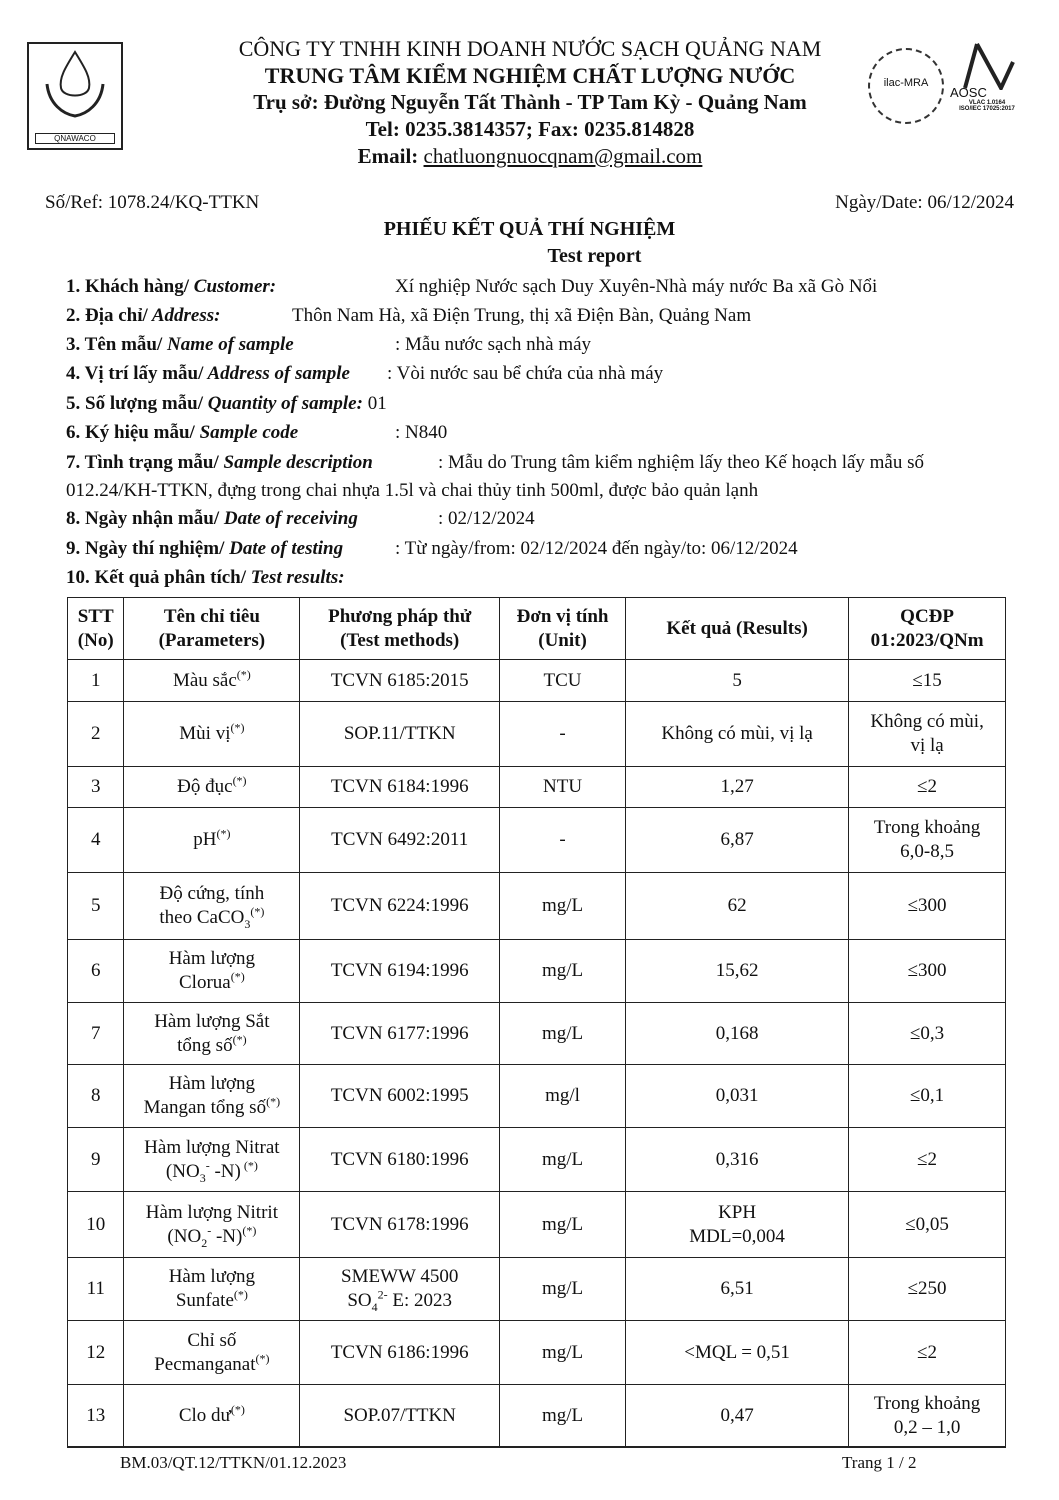 The height and width of the screenshot is (1500, 1059). What do you see at coordinates (400, 1159) in the screenshot?
I see `cell-method: TCVN 6180:1996` at bounding box center [400, 1159].